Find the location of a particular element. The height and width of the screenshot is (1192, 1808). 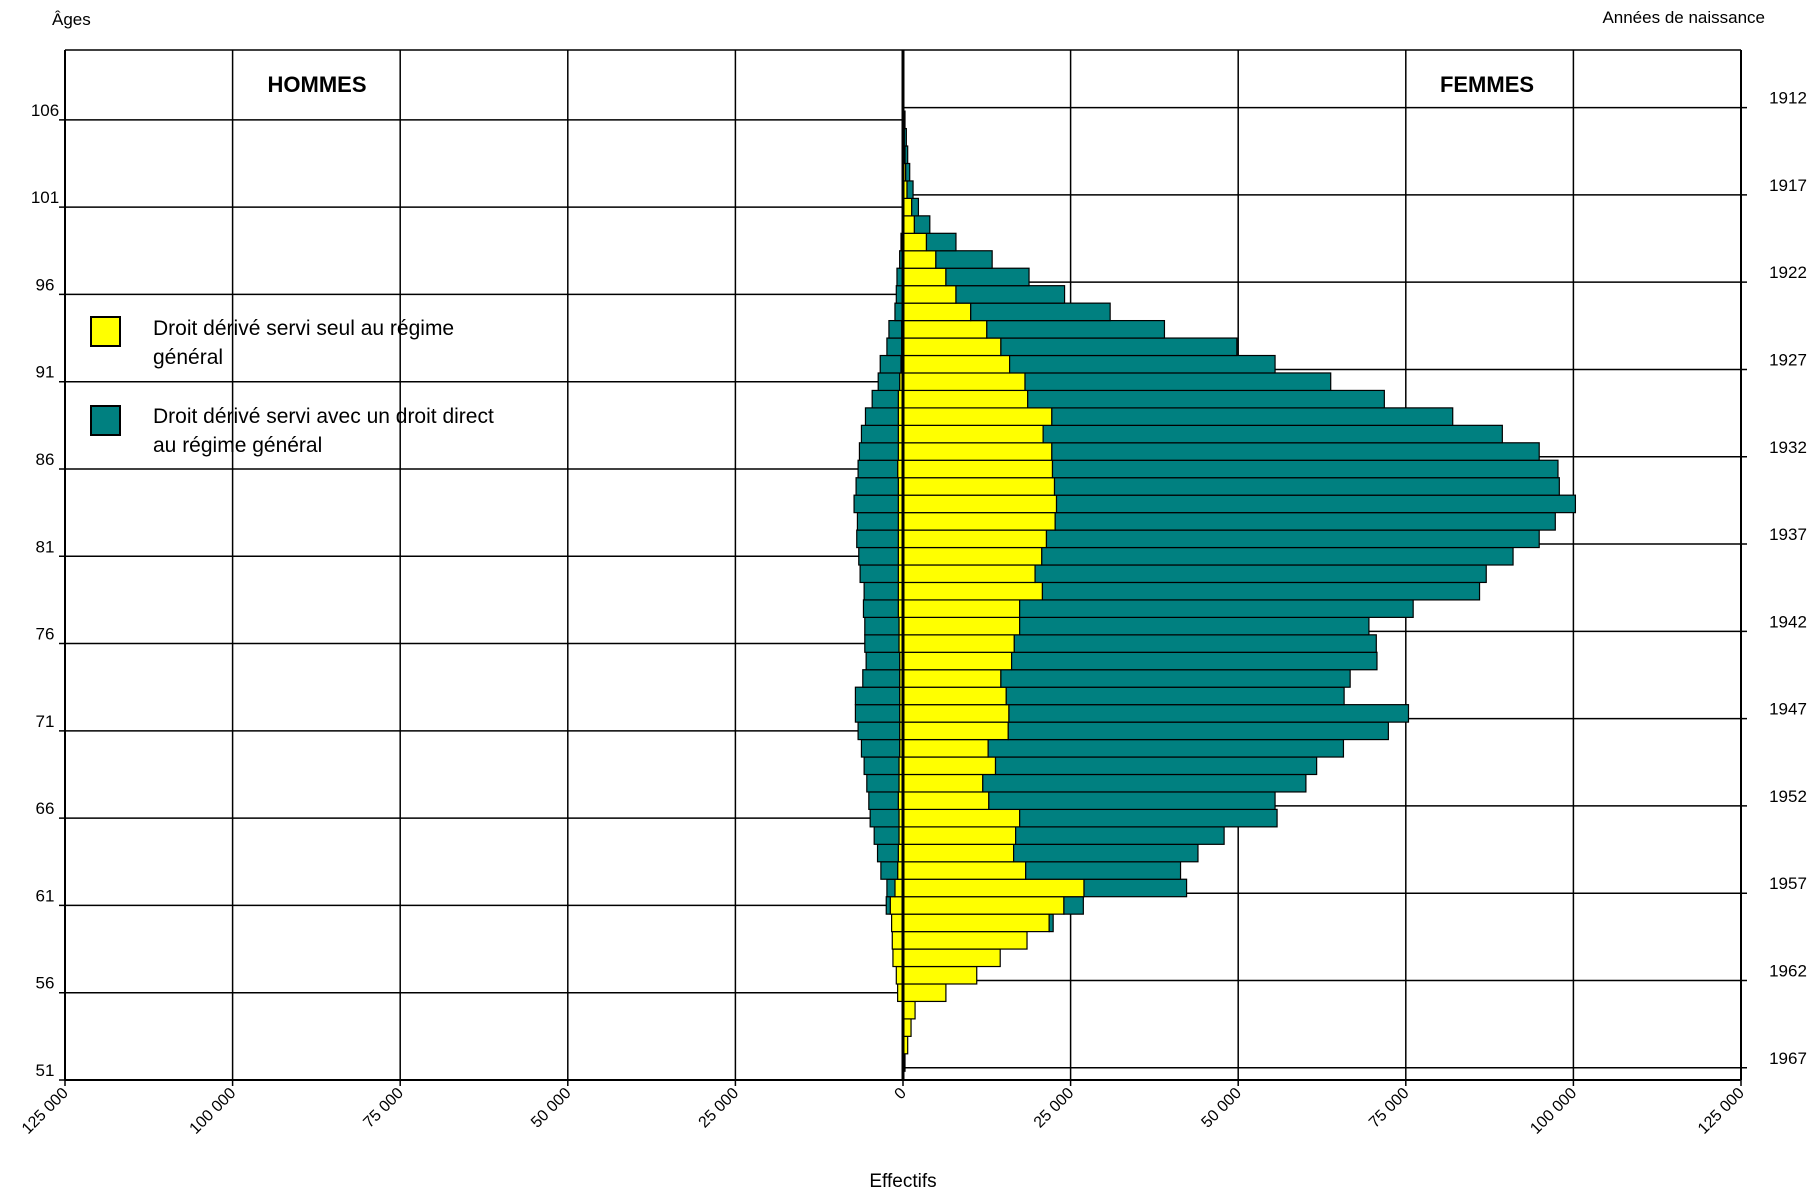

year-tick-label-1962: 1962 is located at coordinates (1788, 970).